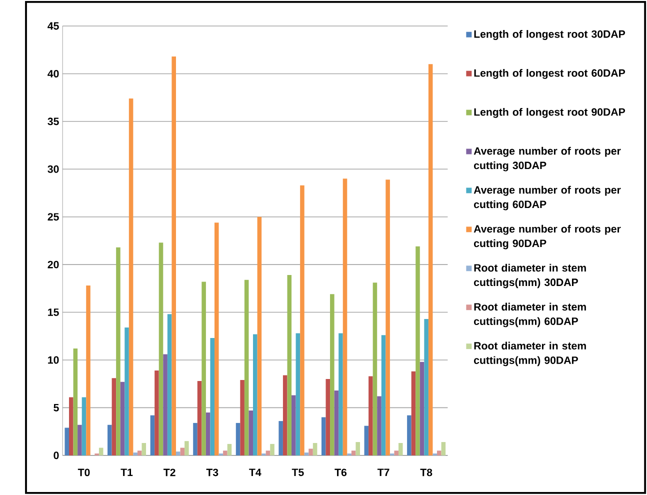 The height and width of the screenshot is (495, 647). Describe the element at coordinates (56, 456) in the screenshot. I see `y-tick-label: 0` at that location.